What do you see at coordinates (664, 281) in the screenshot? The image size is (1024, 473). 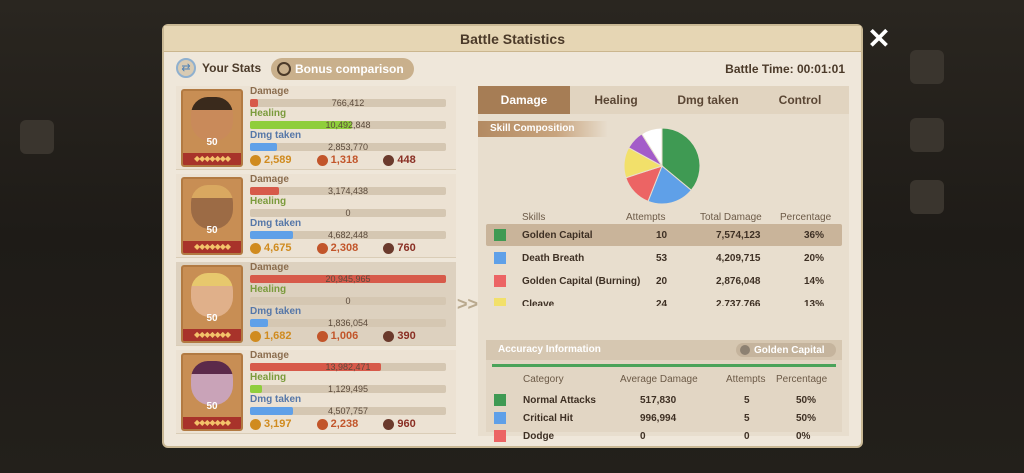 I see `skill-row: Golden Capital (Burning) 20 2,876,048 14%` at bounding box center [664, 281].